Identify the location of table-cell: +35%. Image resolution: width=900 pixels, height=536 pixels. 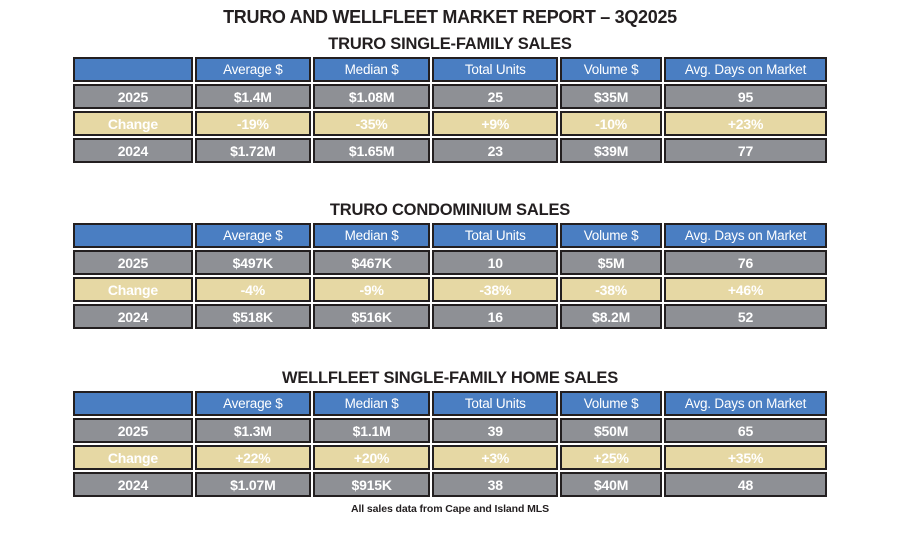
(745, 457).